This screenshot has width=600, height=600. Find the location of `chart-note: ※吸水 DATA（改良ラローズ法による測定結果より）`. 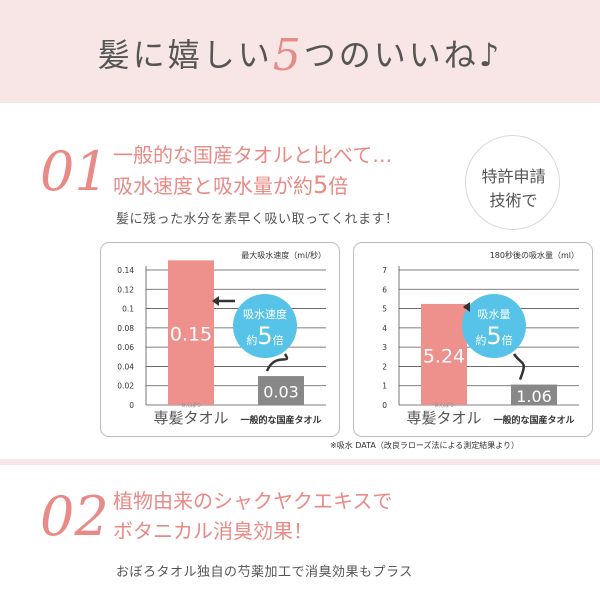

chart-note: ※吸水 DATA（改良ラローズ法による測定結果より） is located at coordinates (425, 445).